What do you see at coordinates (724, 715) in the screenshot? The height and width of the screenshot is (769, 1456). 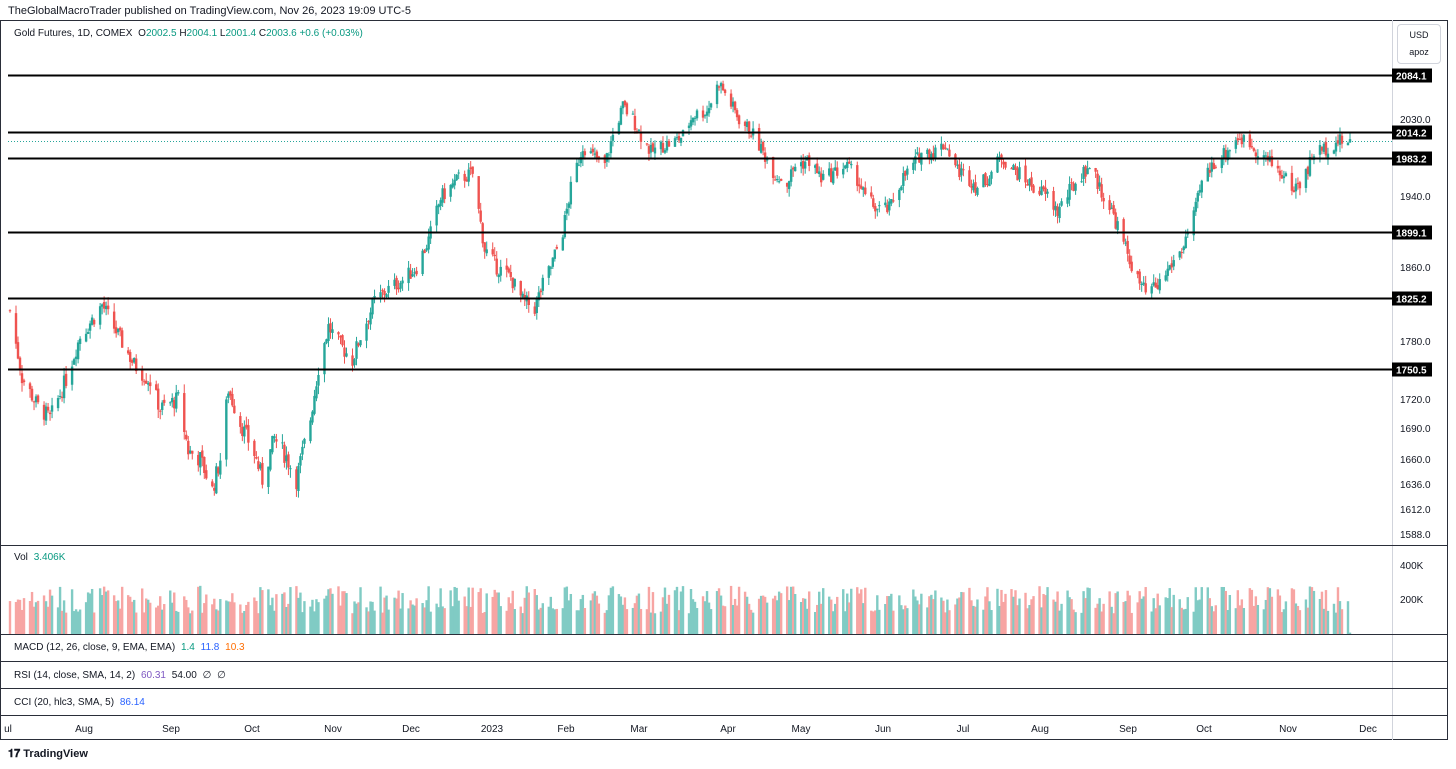 I see `pane-divider-time` at bounding box center [724, 715].